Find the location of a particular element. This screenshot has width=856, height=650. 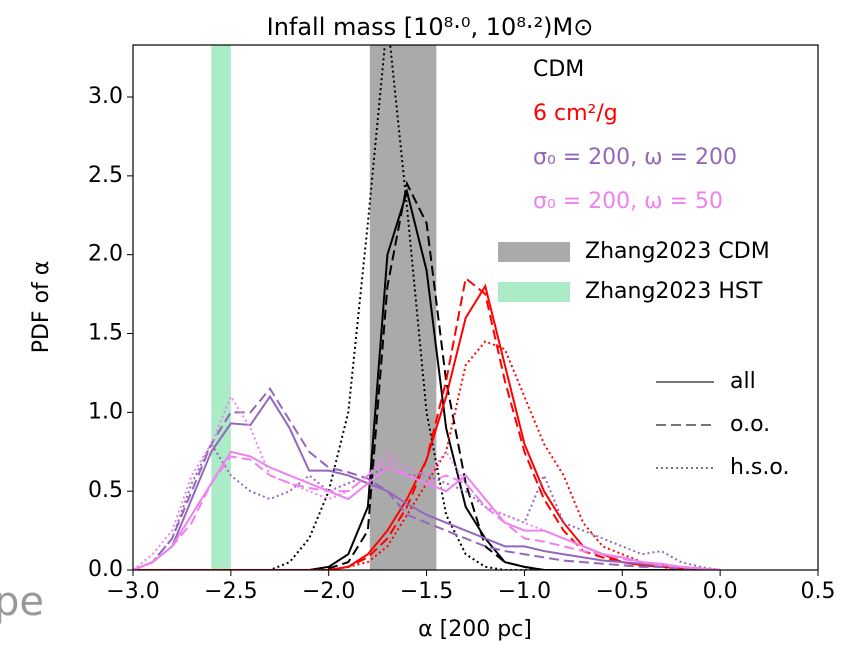

x-tick-label: −2.0 is located at coordinates (328, 591).